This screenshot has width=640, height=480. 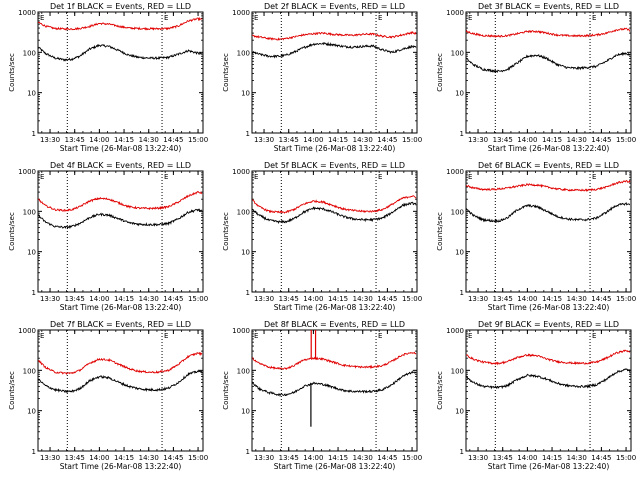 I want to click on chart-title: Det 4f BLACK = Events, RED = LLD, so click(x=120, y=165).